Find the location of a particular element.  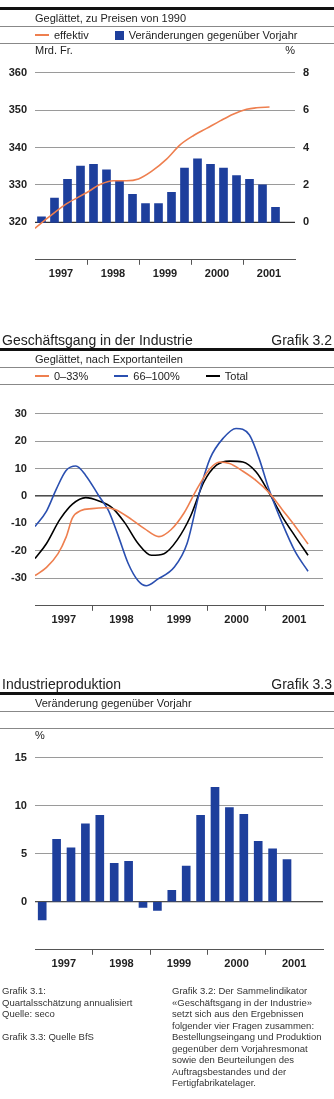

y-tick-label: -10 is located at coordinates (19, 522).